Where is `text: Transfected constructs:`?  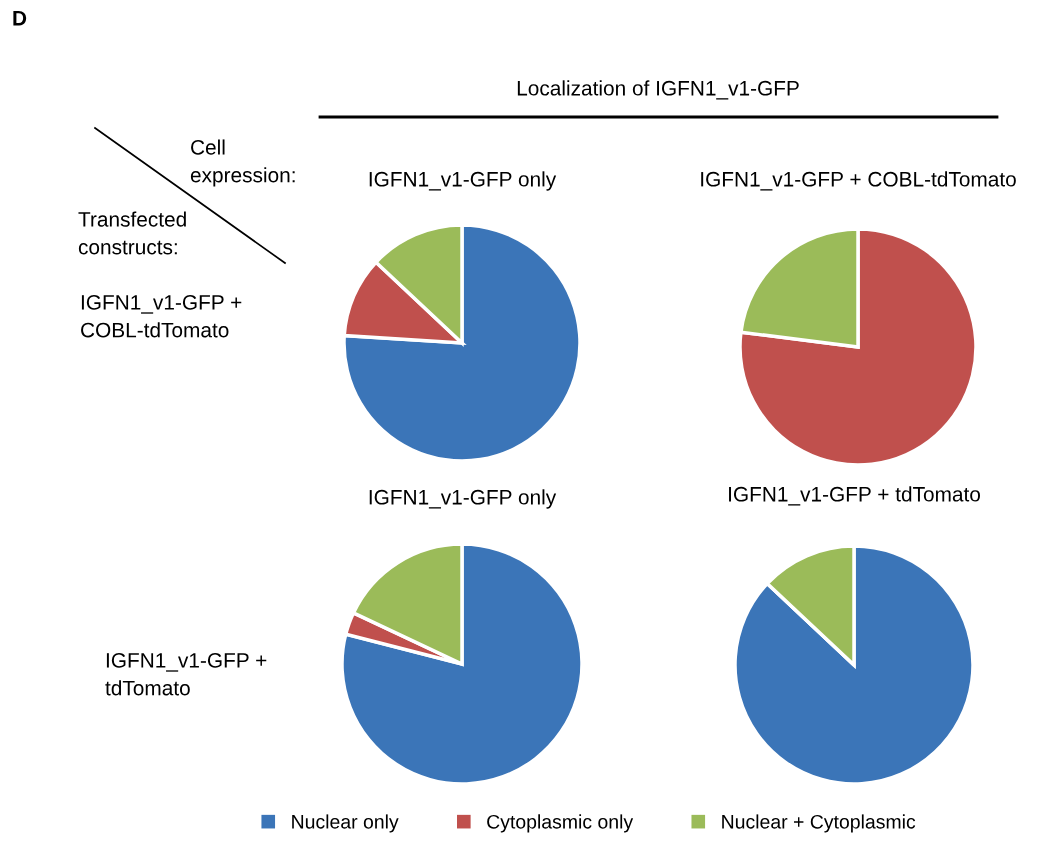 text: Transfected constructs: is located at coordinates (132, 233).